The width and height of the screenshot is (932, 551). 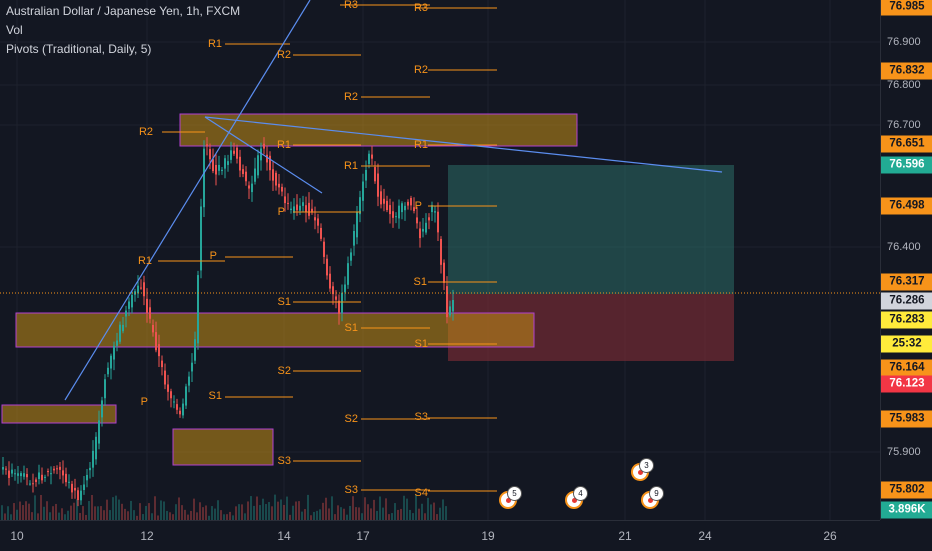 I want to click on target-zone, so click(x=591, y=229).